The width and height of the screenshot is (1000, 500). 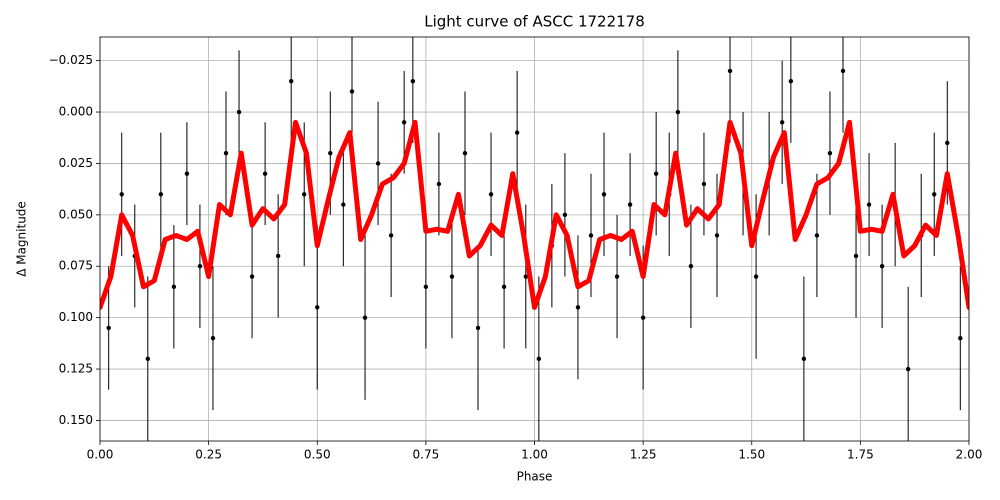 I want to click on x-tick-label: 0.25, so click(x=208, y=455).